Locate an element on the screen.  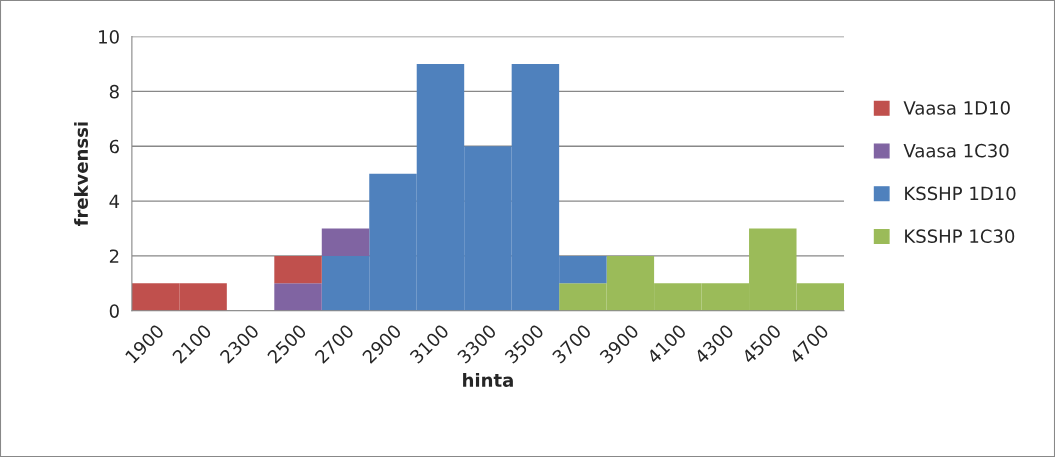
y-tick-label: 0 is located at coordinates (114, 311).